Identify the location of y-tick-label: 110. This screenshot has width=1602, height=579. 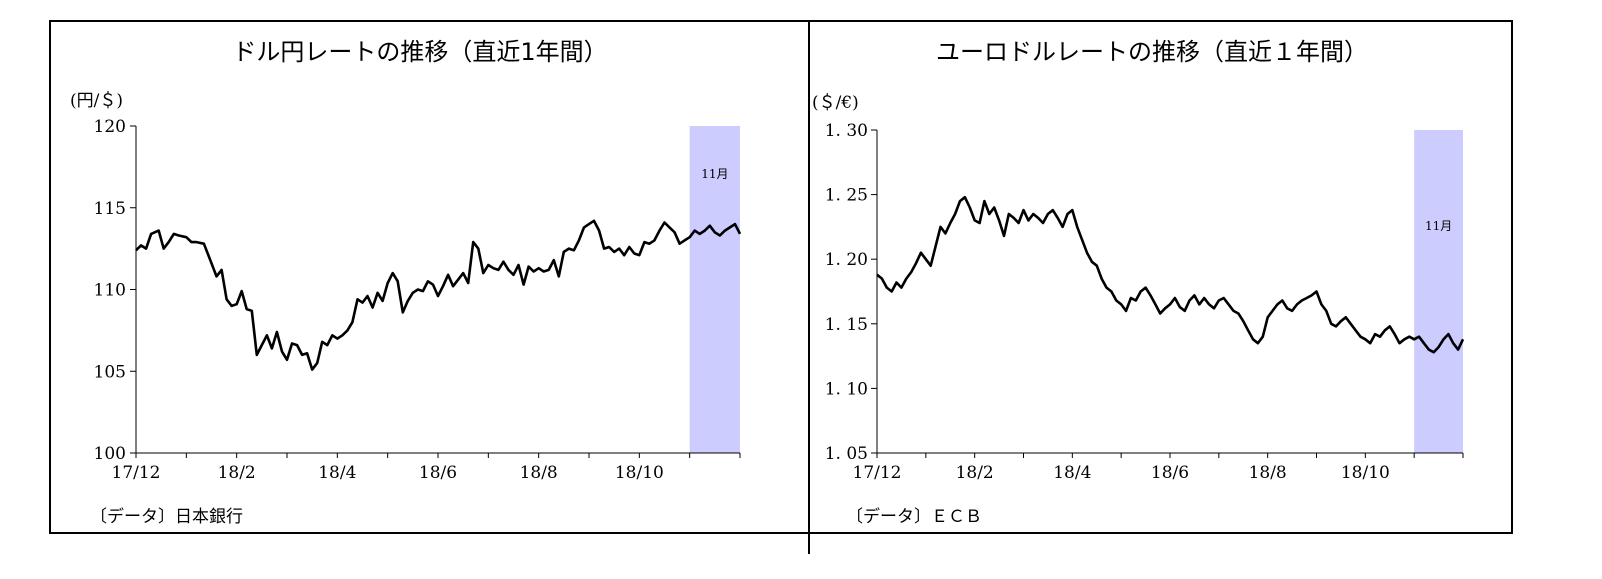
(110, 291).